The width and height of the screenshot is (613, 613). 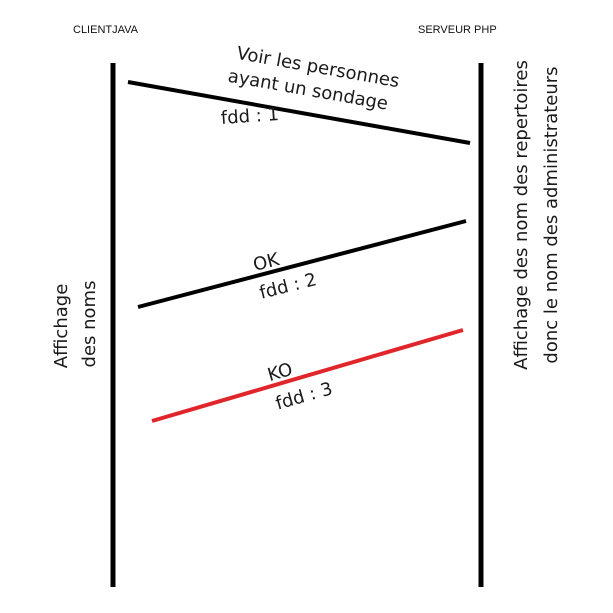 What do you see at coordinates (551, 214) in the screenshot?
I see `server-note-line2: donc le nom des administrateurs` at bounding box center [551, 214].